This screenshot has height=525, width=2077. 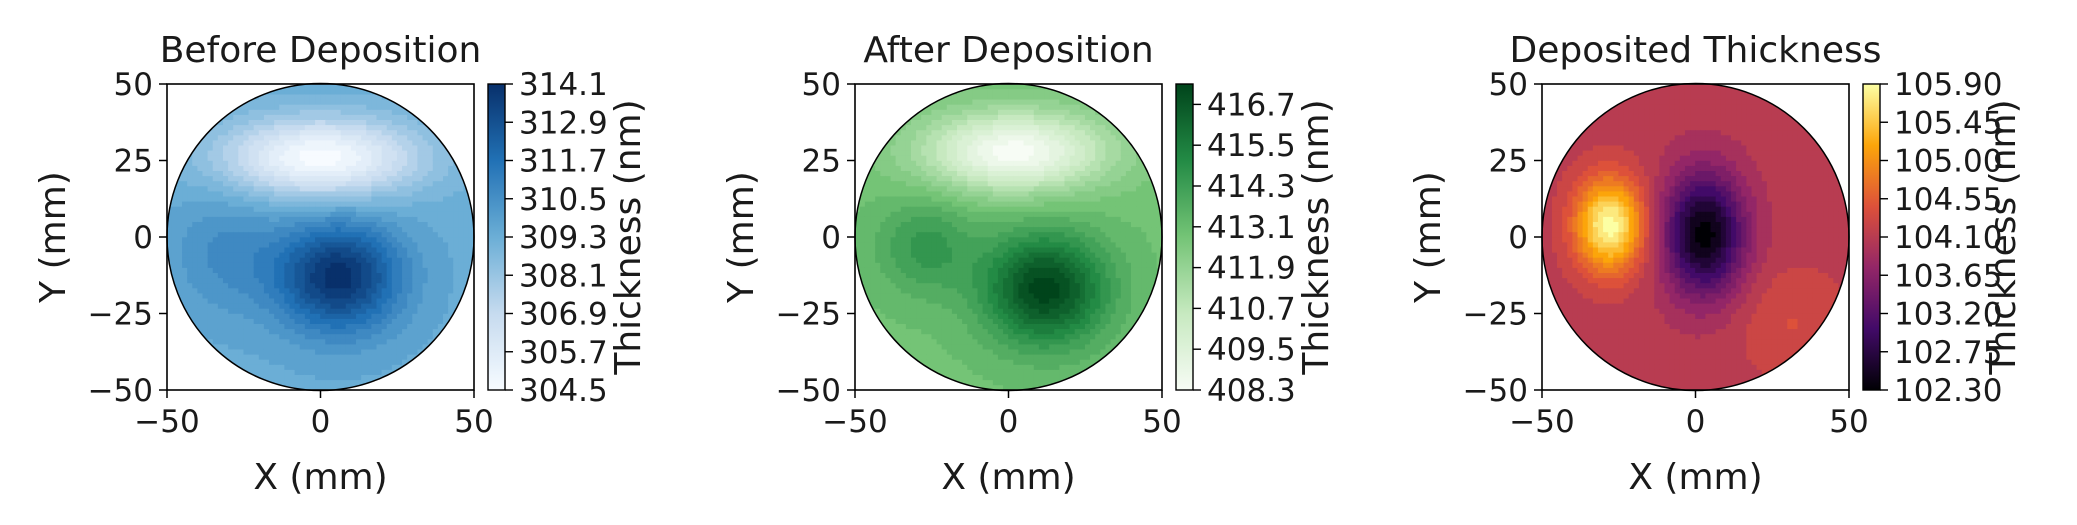 What do you see at coordinates (1948, 200) in the screenshot?
I see `colorbar-tick-label: 104.55` at bounding box center [1948, 200].